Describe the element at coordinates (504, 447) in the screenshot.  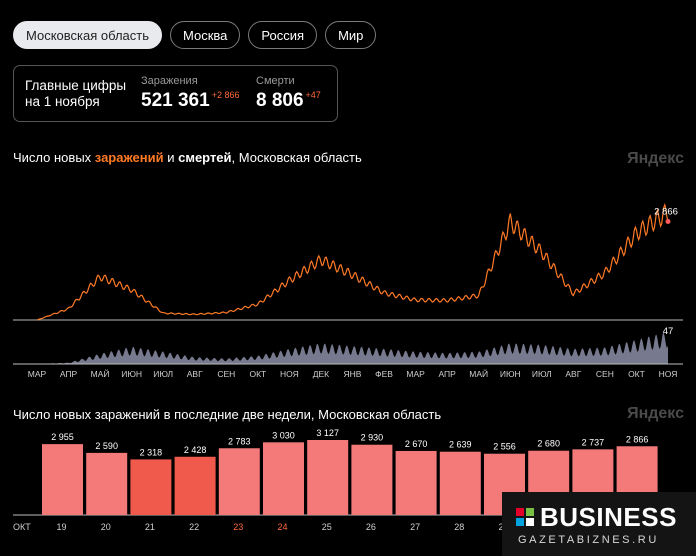
I see `bar-value-label: 2 556` at that location.